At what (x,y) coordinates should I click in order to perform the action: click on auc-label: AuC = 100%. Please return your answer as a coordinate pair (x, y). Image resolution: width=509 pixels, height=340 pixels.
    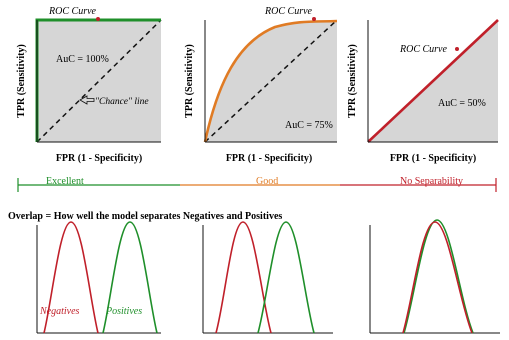
    Looking at the image, I should click on (82, 59).